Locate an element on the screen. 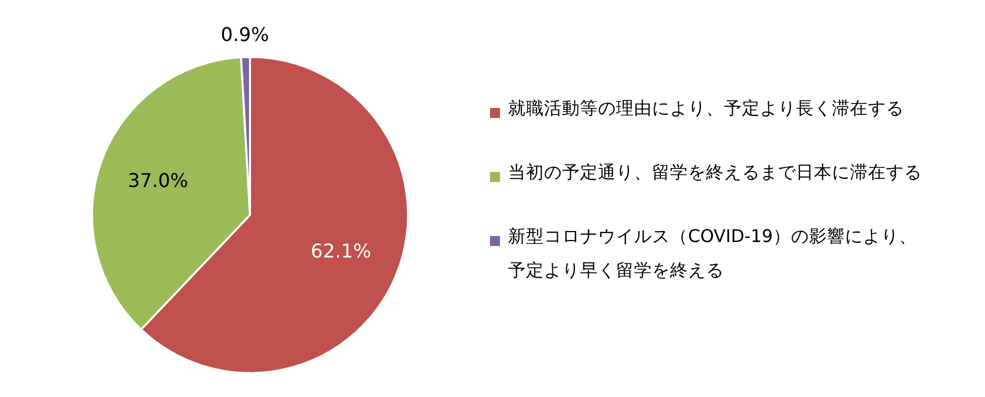  legend-label: 就職活動等の理由により、予定より長く滞在する is located at coordinates (706, 109).